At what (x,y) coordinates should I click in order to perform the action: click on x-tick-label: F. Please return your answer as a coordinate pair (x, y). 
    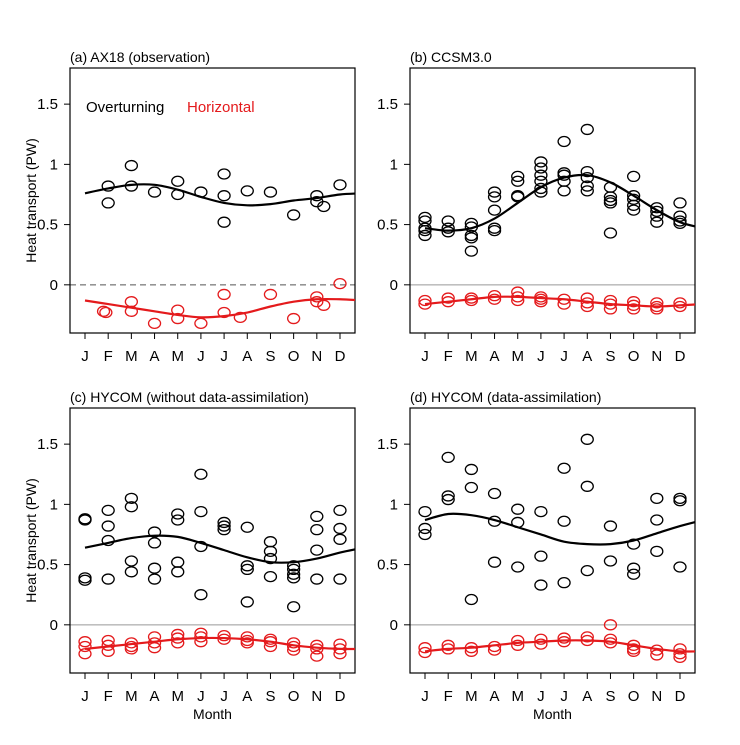
    Looking at the image, I should click on (108, 696).